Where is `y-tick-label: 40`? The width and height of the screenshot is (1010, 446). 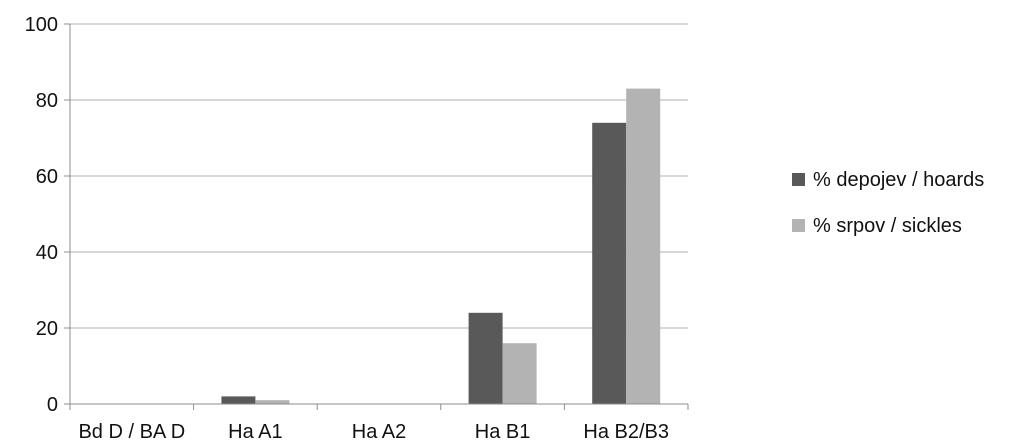 y-tick-label: 40 is located at coordinates (47, 253).